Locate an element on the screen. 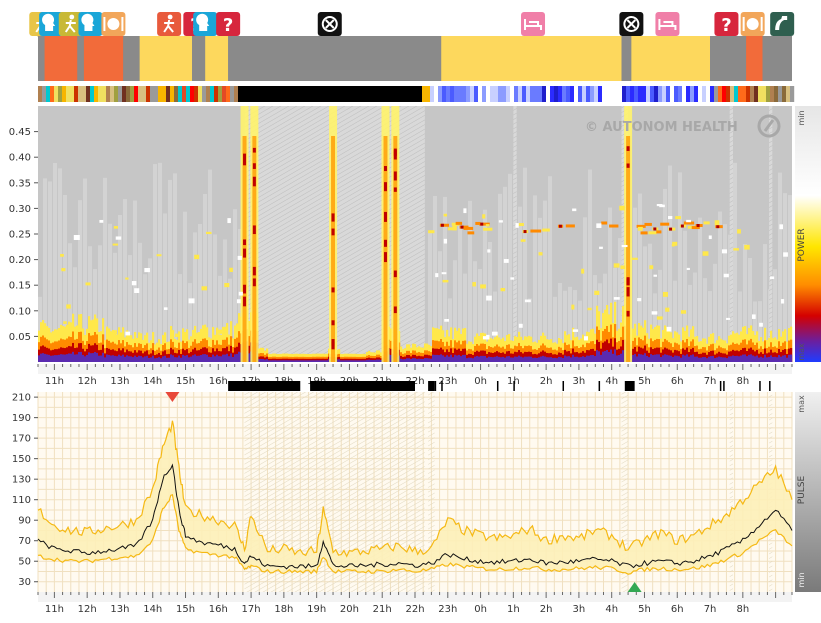 Image resolution: width=821 pixels, height=623 pixels. power-label: POWER is located at coordinates (802, 244).